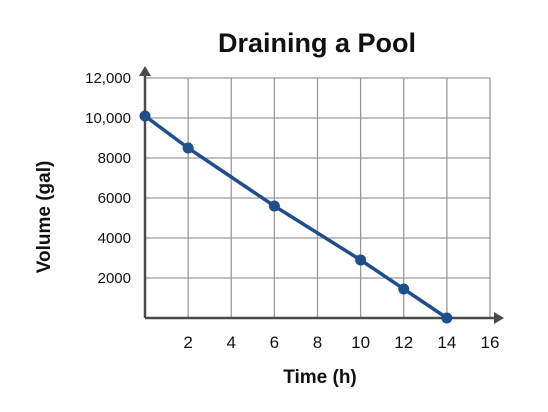 The height and width of the screenshot is (412, 548). Describe the element at coordinates (108, 118) in the screenshot. I see `y-tick-label: 10,000` at that location.